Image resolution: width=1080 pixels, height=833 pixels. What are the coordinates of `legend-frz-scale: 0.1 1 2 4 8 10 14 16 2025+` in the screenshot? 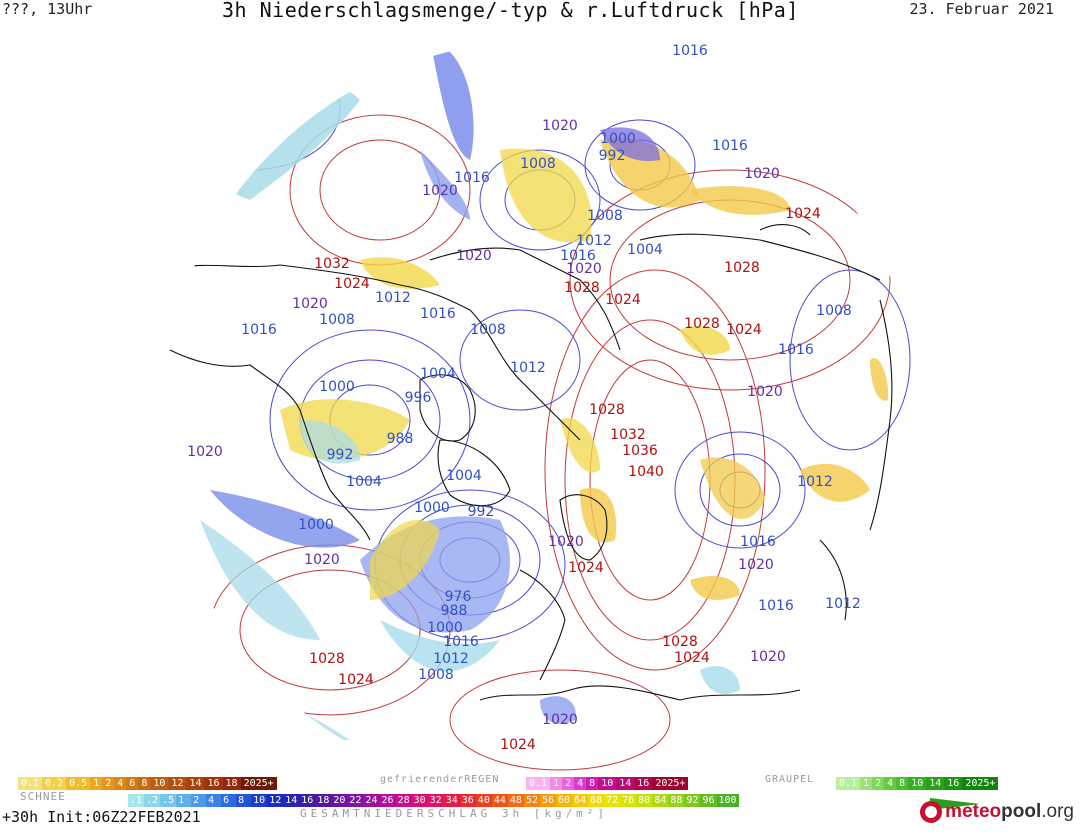 It's located at (607, 783).